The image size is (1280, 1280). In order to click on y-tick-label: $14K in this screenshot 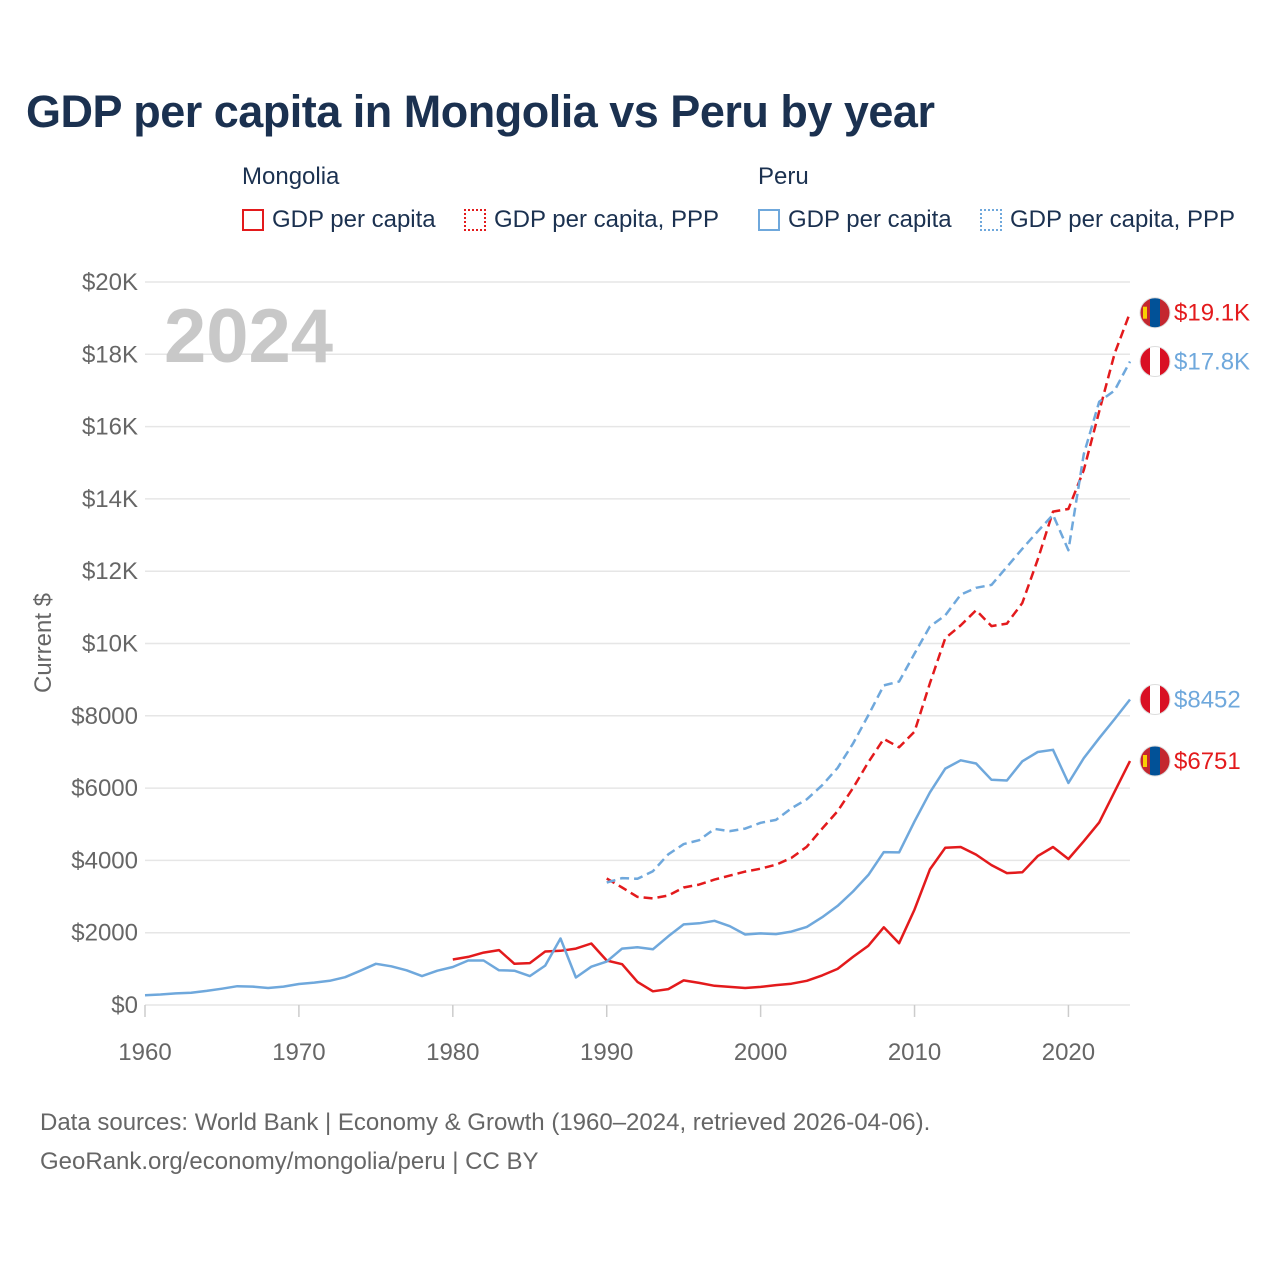, I will do `click(110, 499)`.